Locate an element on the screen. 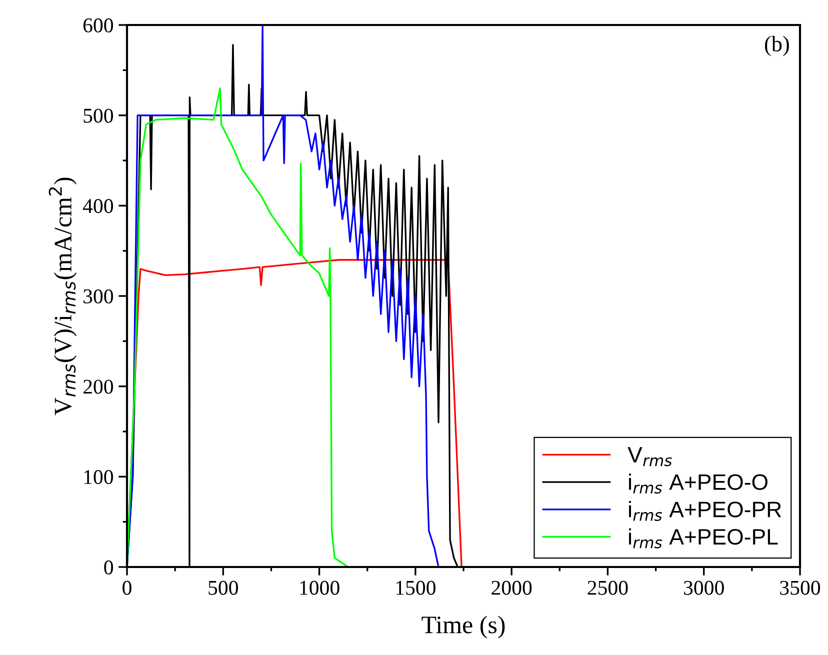 The image size is (828, 655). y-tick-label: 0 is located at coordinates (109, 567).